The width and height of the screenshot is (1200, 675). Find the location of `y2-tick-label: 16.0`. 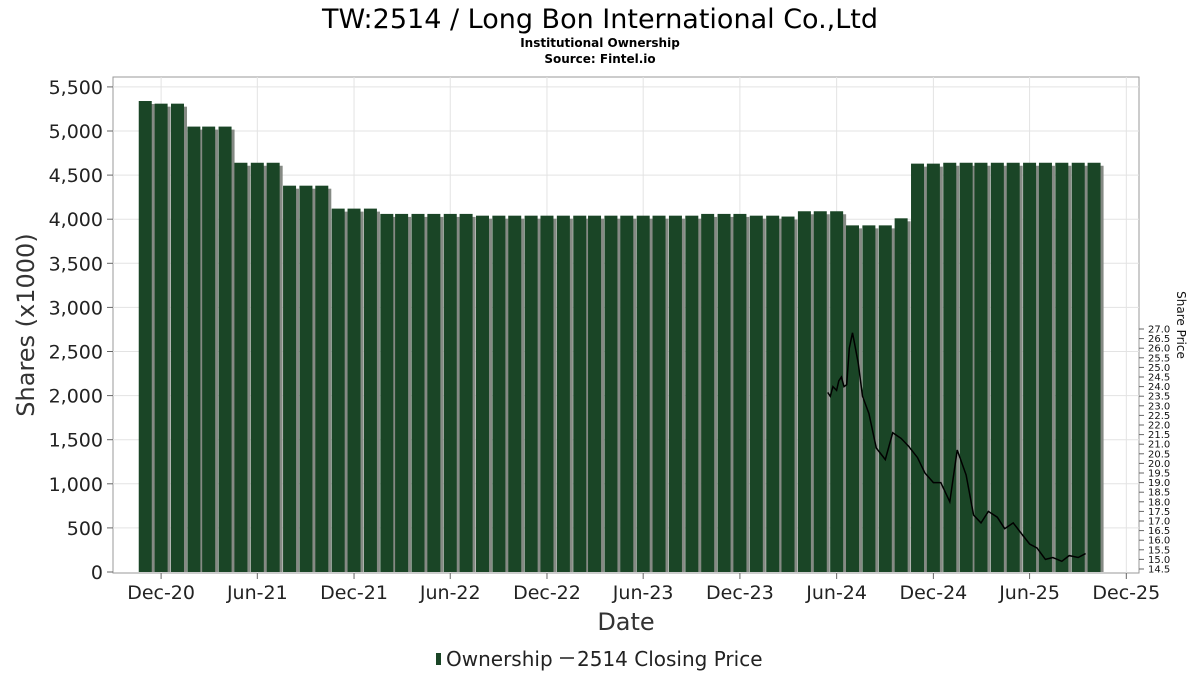

y2-tick-label: 16.0 is located at coordinates (1159, 541).